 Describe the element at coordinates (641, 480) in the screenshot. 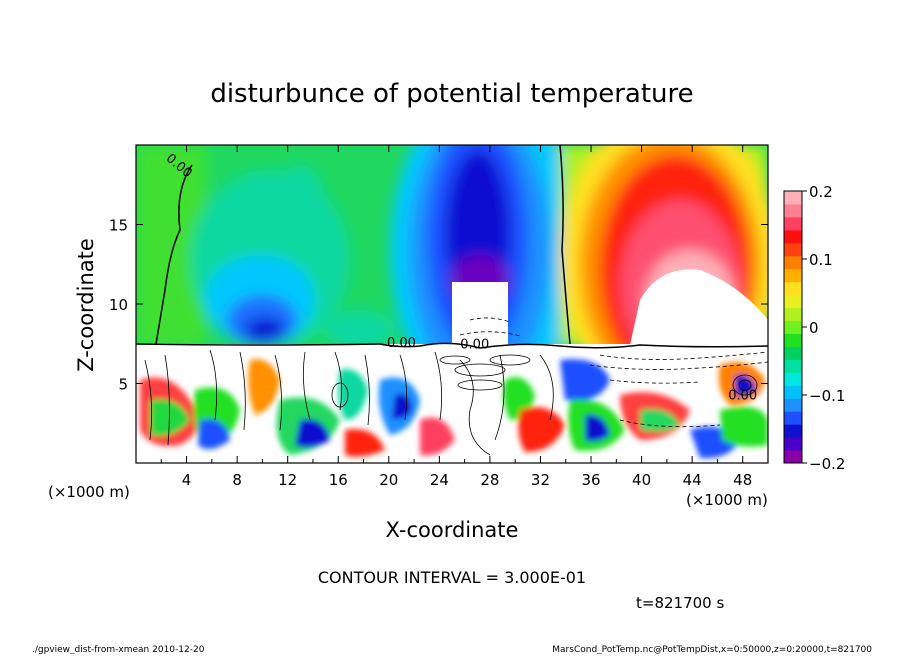

I see `x-tick-label-9: 40` at that location.